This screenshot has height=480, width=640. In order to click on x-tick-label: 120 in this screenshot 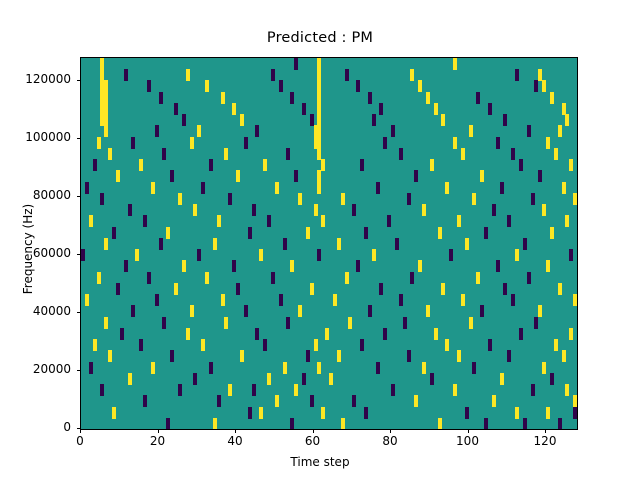, I will do `click(545, 441)`.